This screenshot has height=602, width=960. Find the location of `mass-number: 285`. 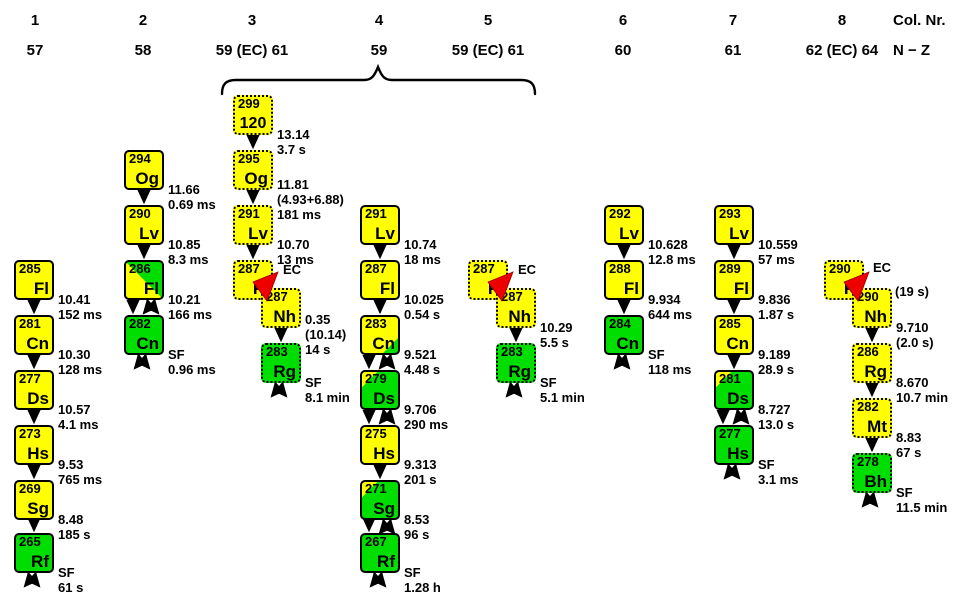

mass-number: 285 is located at coordinates (30, 268).